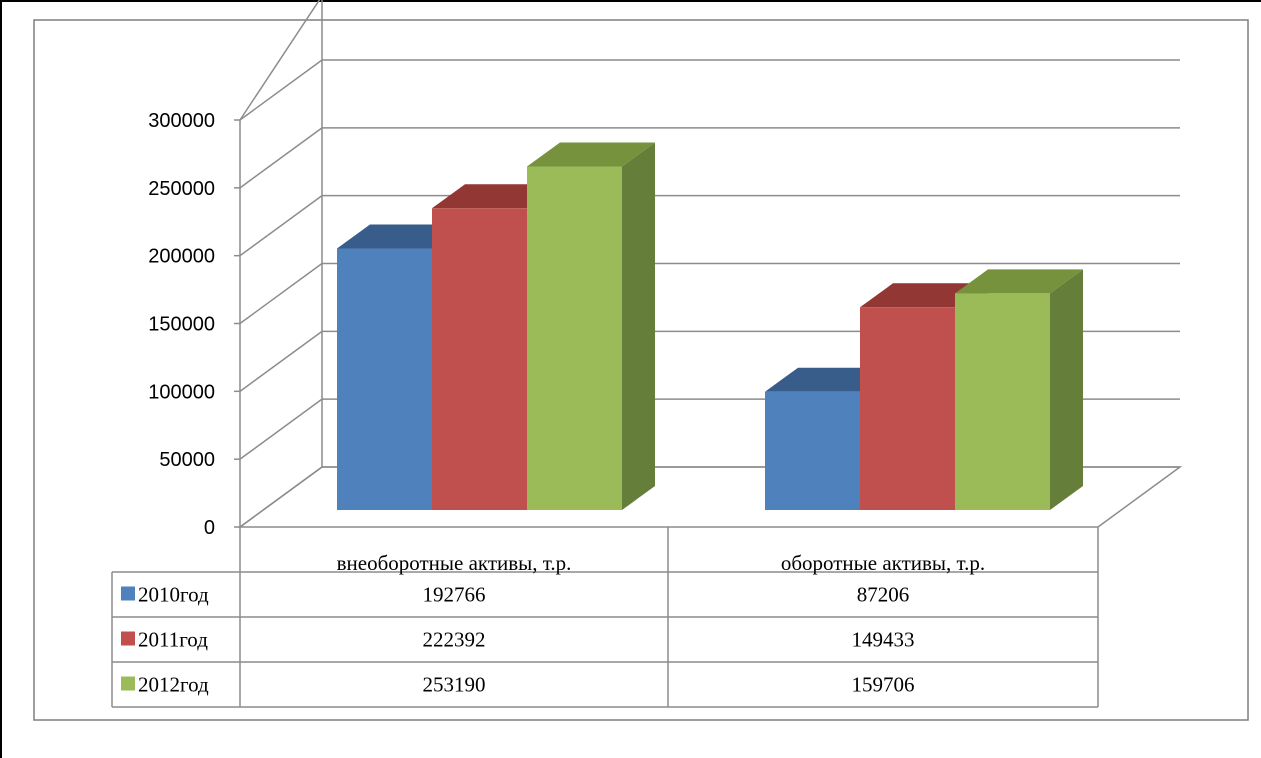  I want to click on table-cell: 149433, so click(883, 640).